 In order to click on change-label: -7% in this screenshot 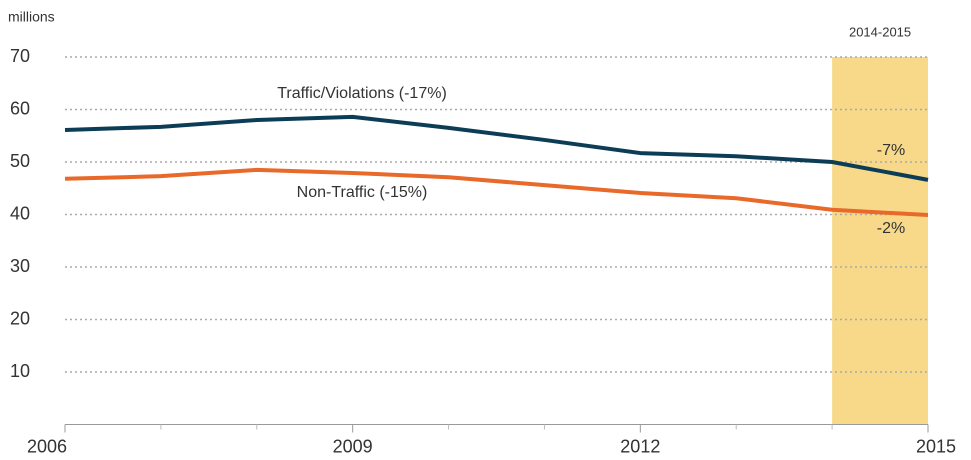, I will do `click(891, 150)`.